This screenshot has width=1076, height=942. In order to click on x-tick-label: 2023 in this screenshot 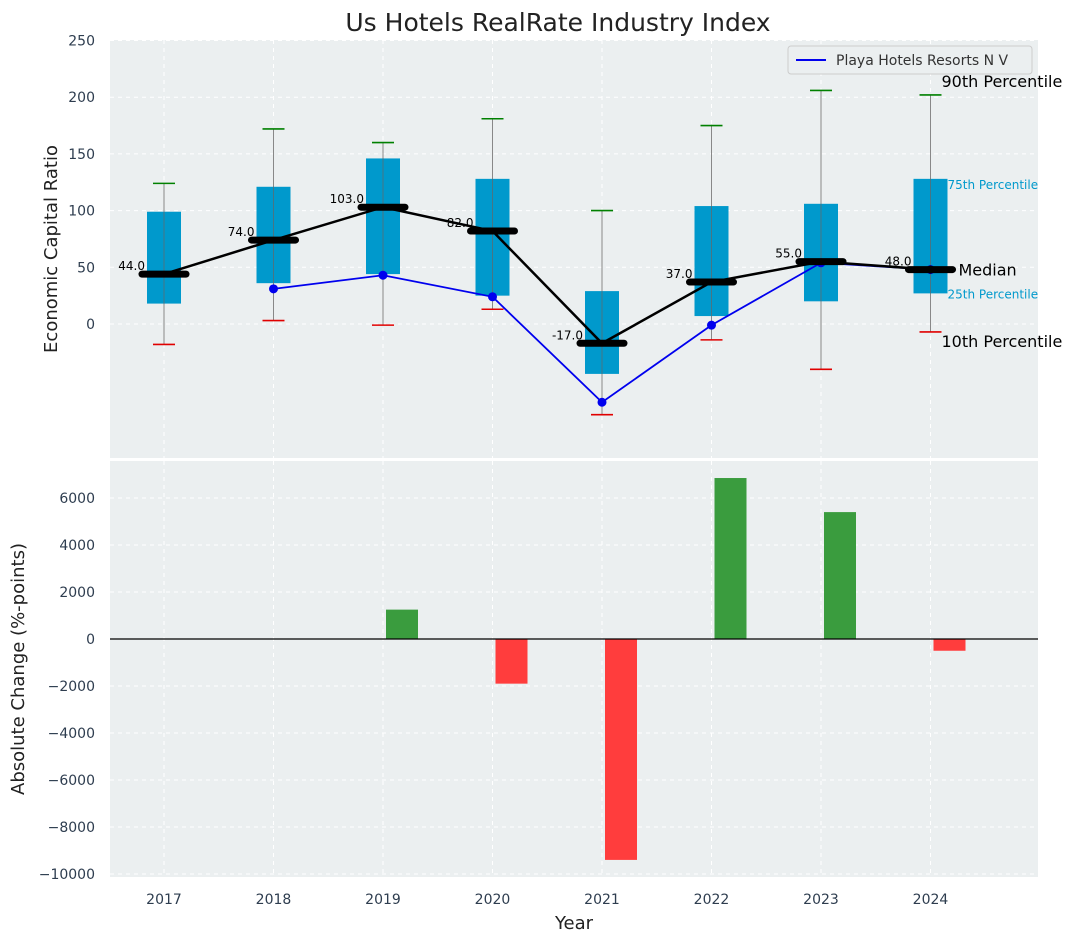, I will do `click(821, 900)`.